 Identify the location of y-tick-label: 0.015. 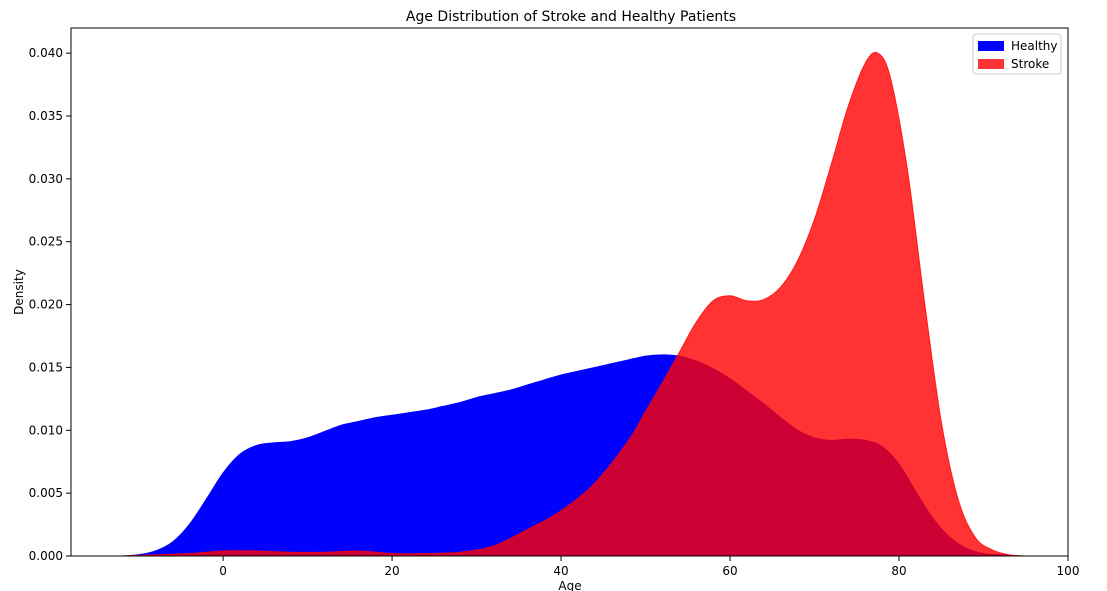
(46, 367).